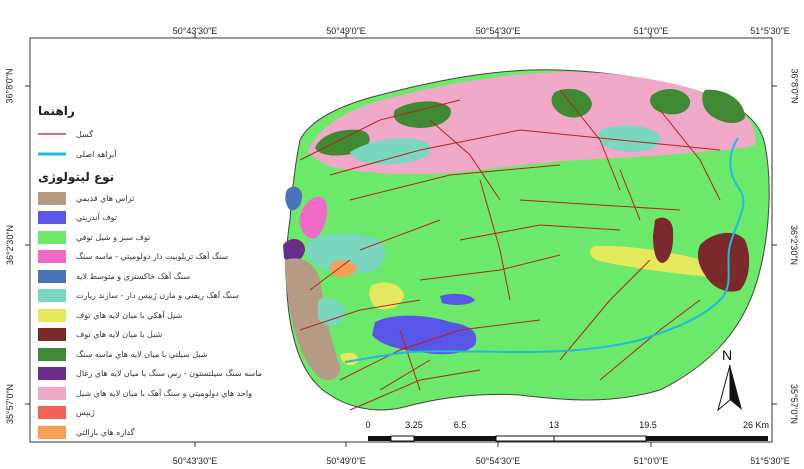 The image size is (804, 469). What do you see at coordinates (770, 461) in the screenshot?
I see `grid-label-bottom: 51°5'30"E` at bounding box center [770, 461].